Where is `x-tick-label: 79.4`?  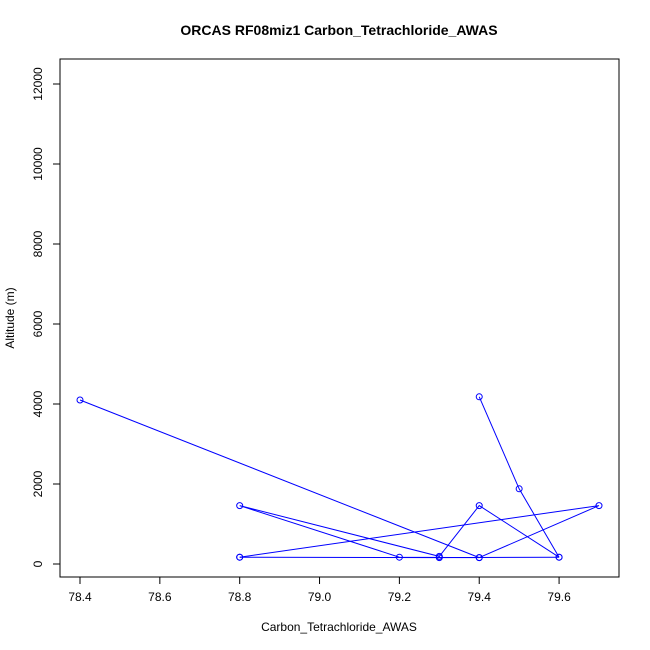 x-tick-label: 79.4 is located at coordinates (480, 597).